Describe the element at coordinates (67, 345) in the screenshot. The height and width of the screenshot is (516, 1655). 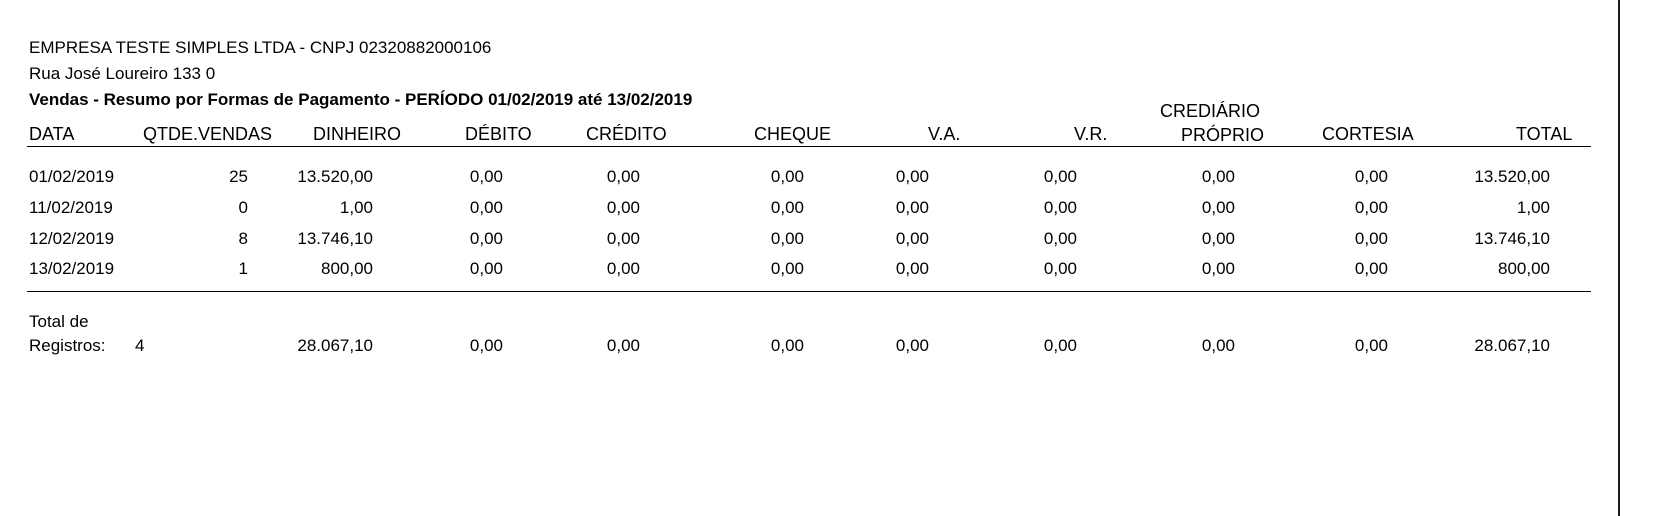
I see `total-label-line2: Registros:` at that location.